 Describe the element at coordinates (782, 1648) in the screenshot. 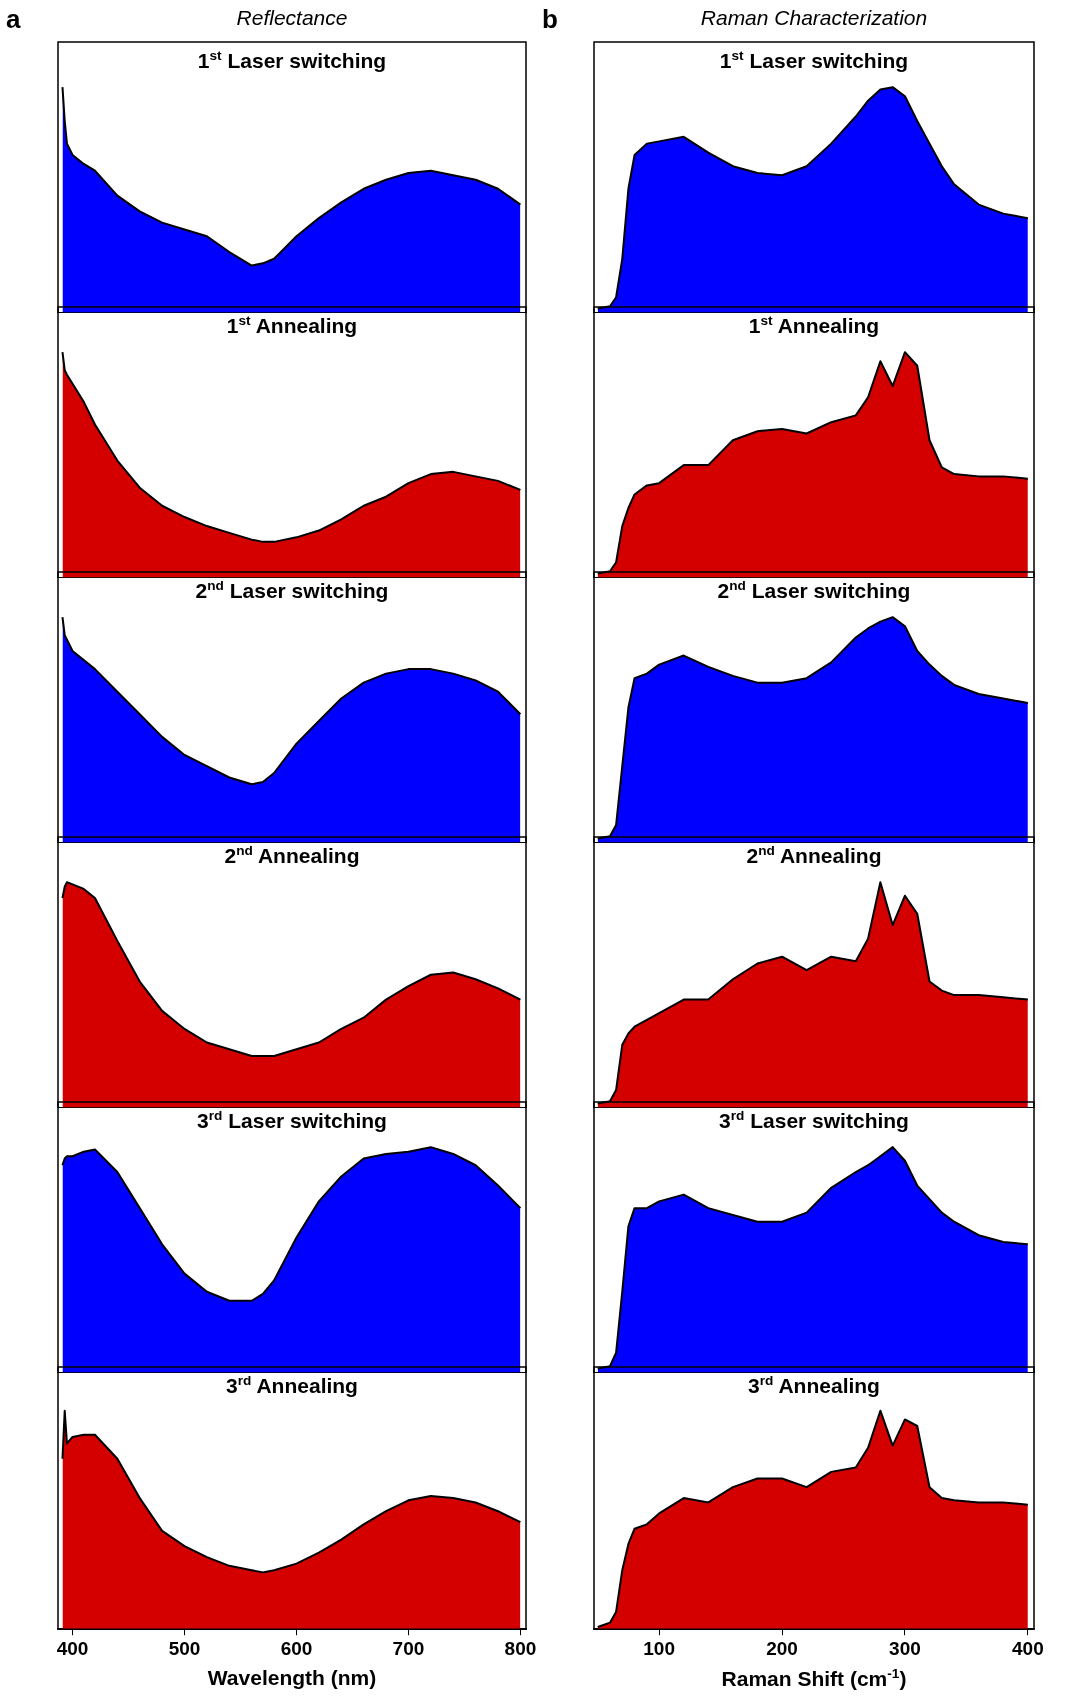

I see `x-tick-label: 200` at that location.